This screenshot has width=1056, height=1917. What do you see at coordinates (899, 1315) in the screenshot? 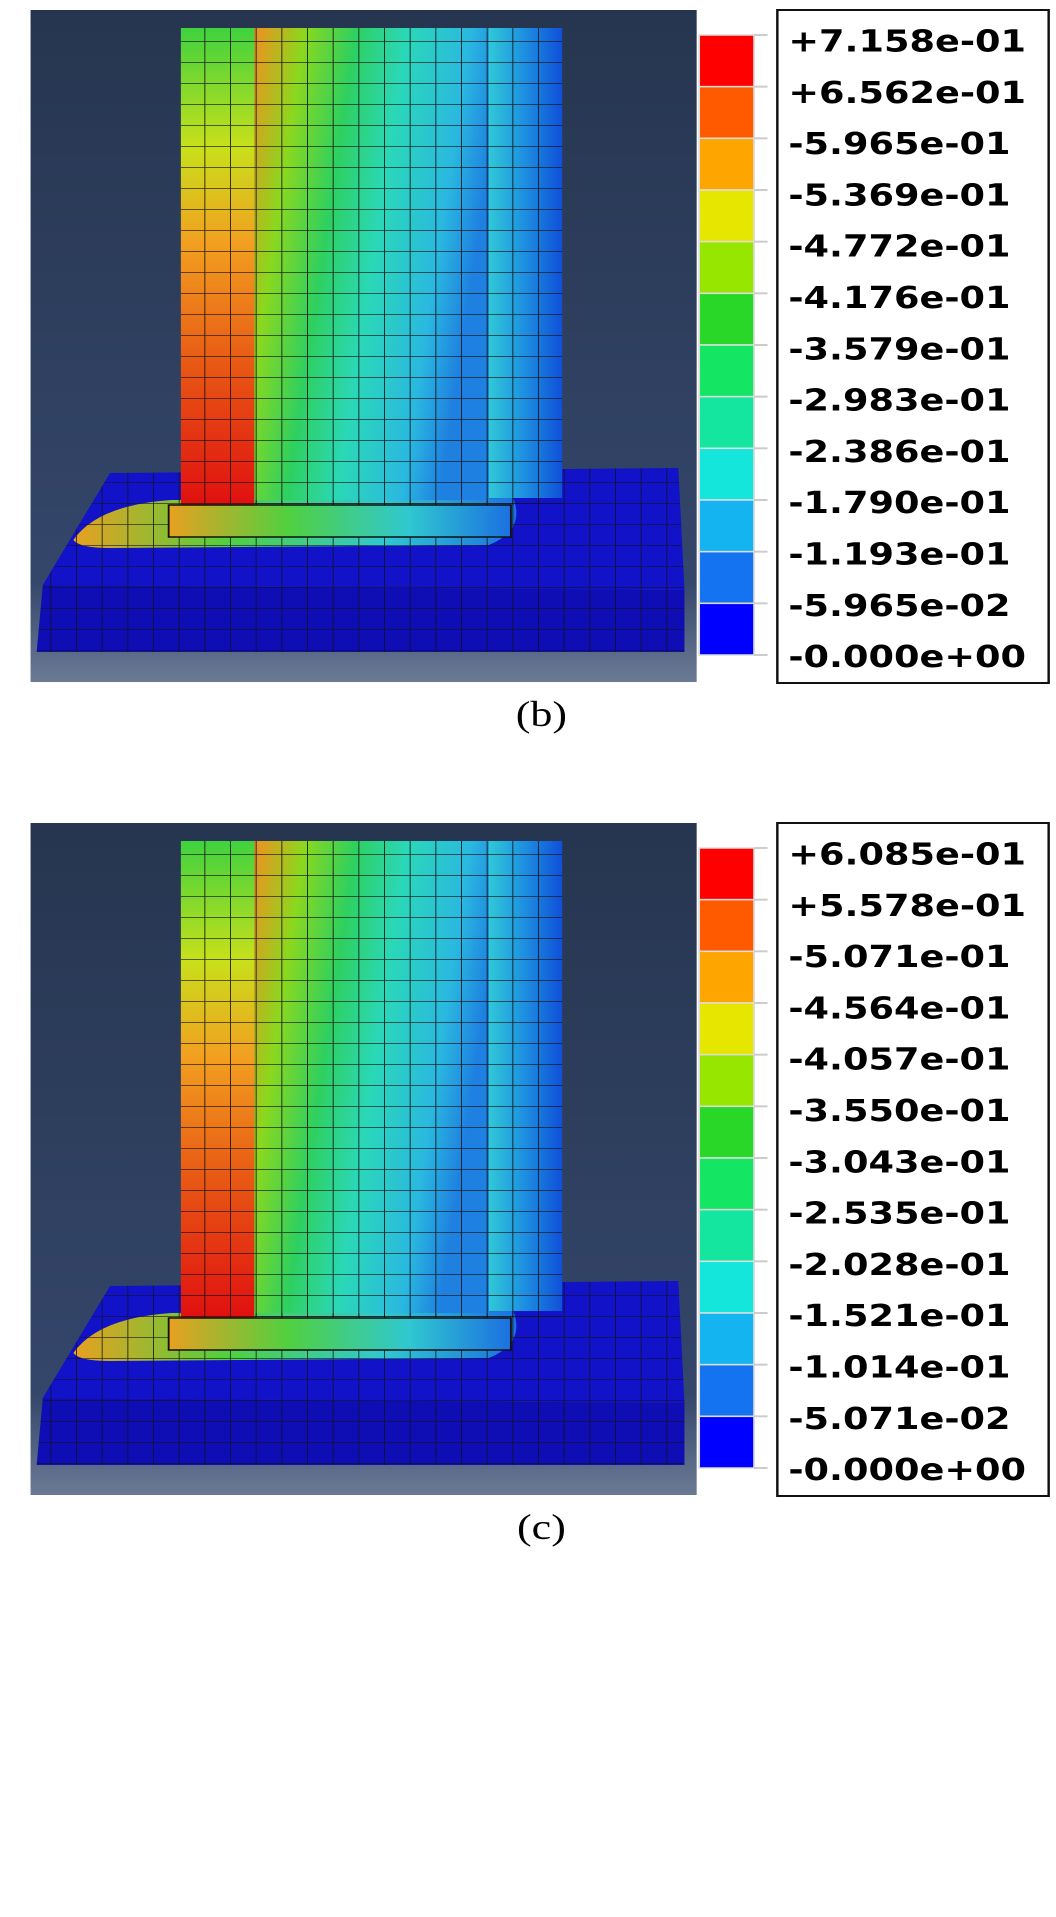
I see `legend-label: -1.521e-01` at bounding box center [899, 1315].